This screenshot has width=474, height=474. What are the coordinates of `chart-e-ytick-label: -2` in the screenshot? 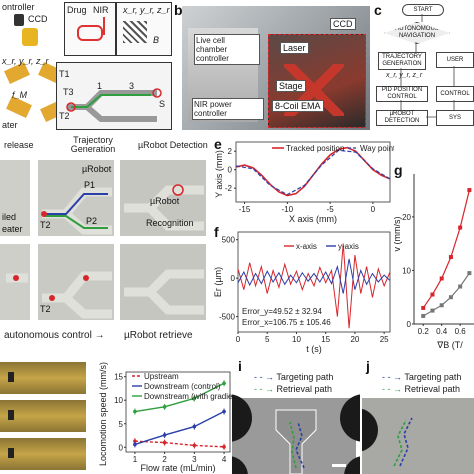 It's located at (229, 188).